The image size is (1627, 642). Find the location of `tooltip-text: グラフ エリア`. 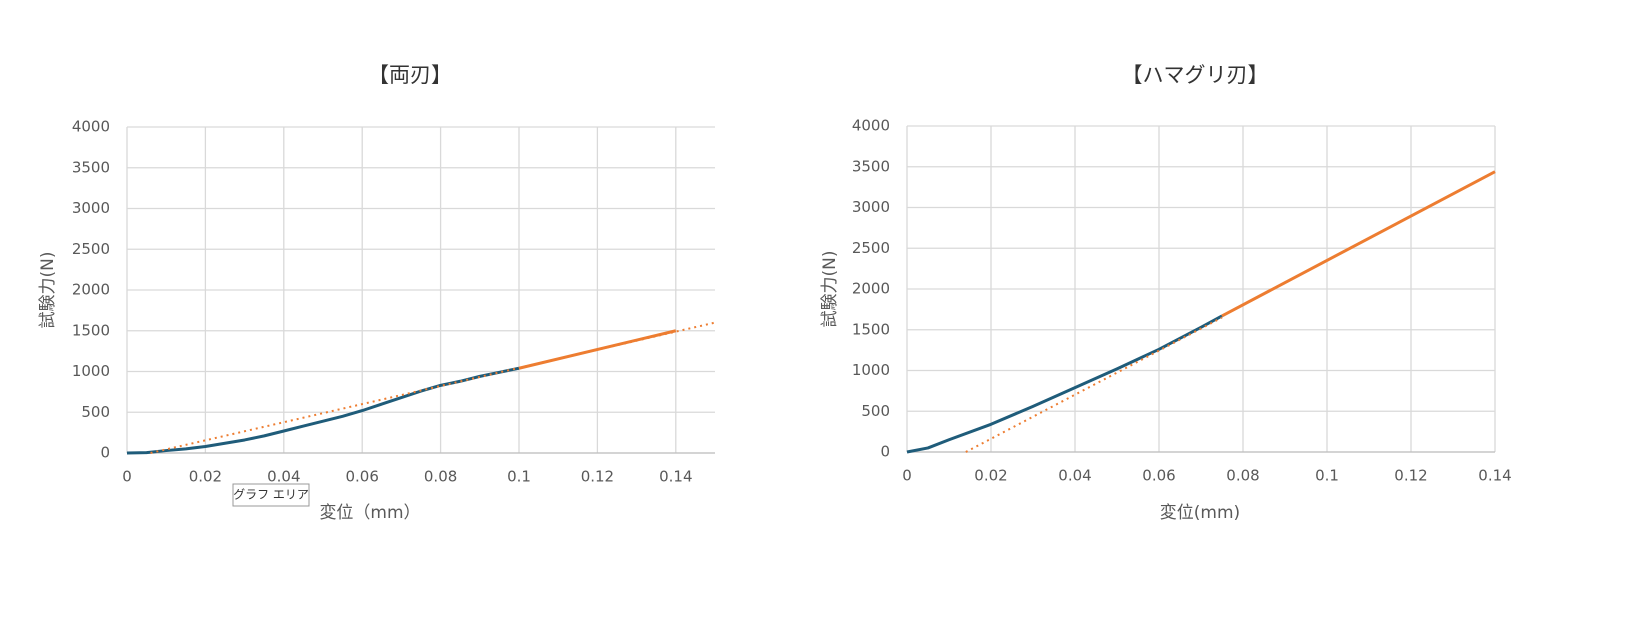

tooltip-text: グラフ エリア is located at coordinates (271, 495).